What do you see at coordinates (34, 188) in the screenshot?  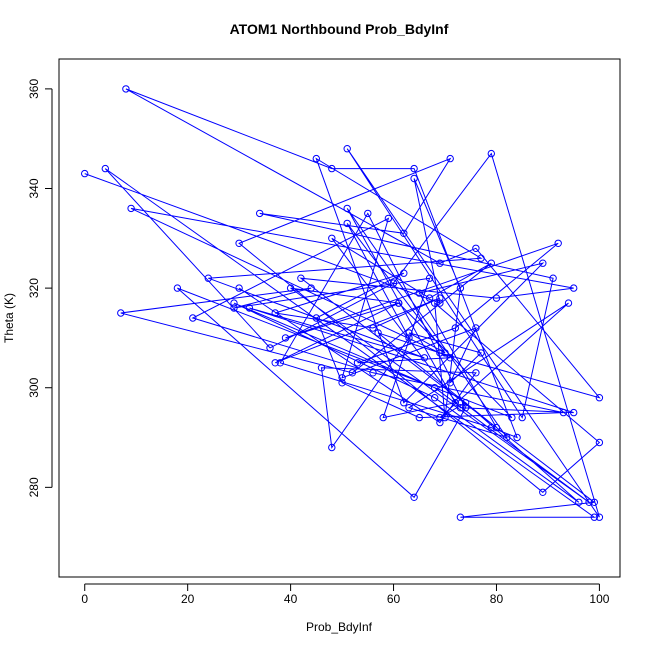 I see `y-tick-label: 340` at bounding box center [34, 188].